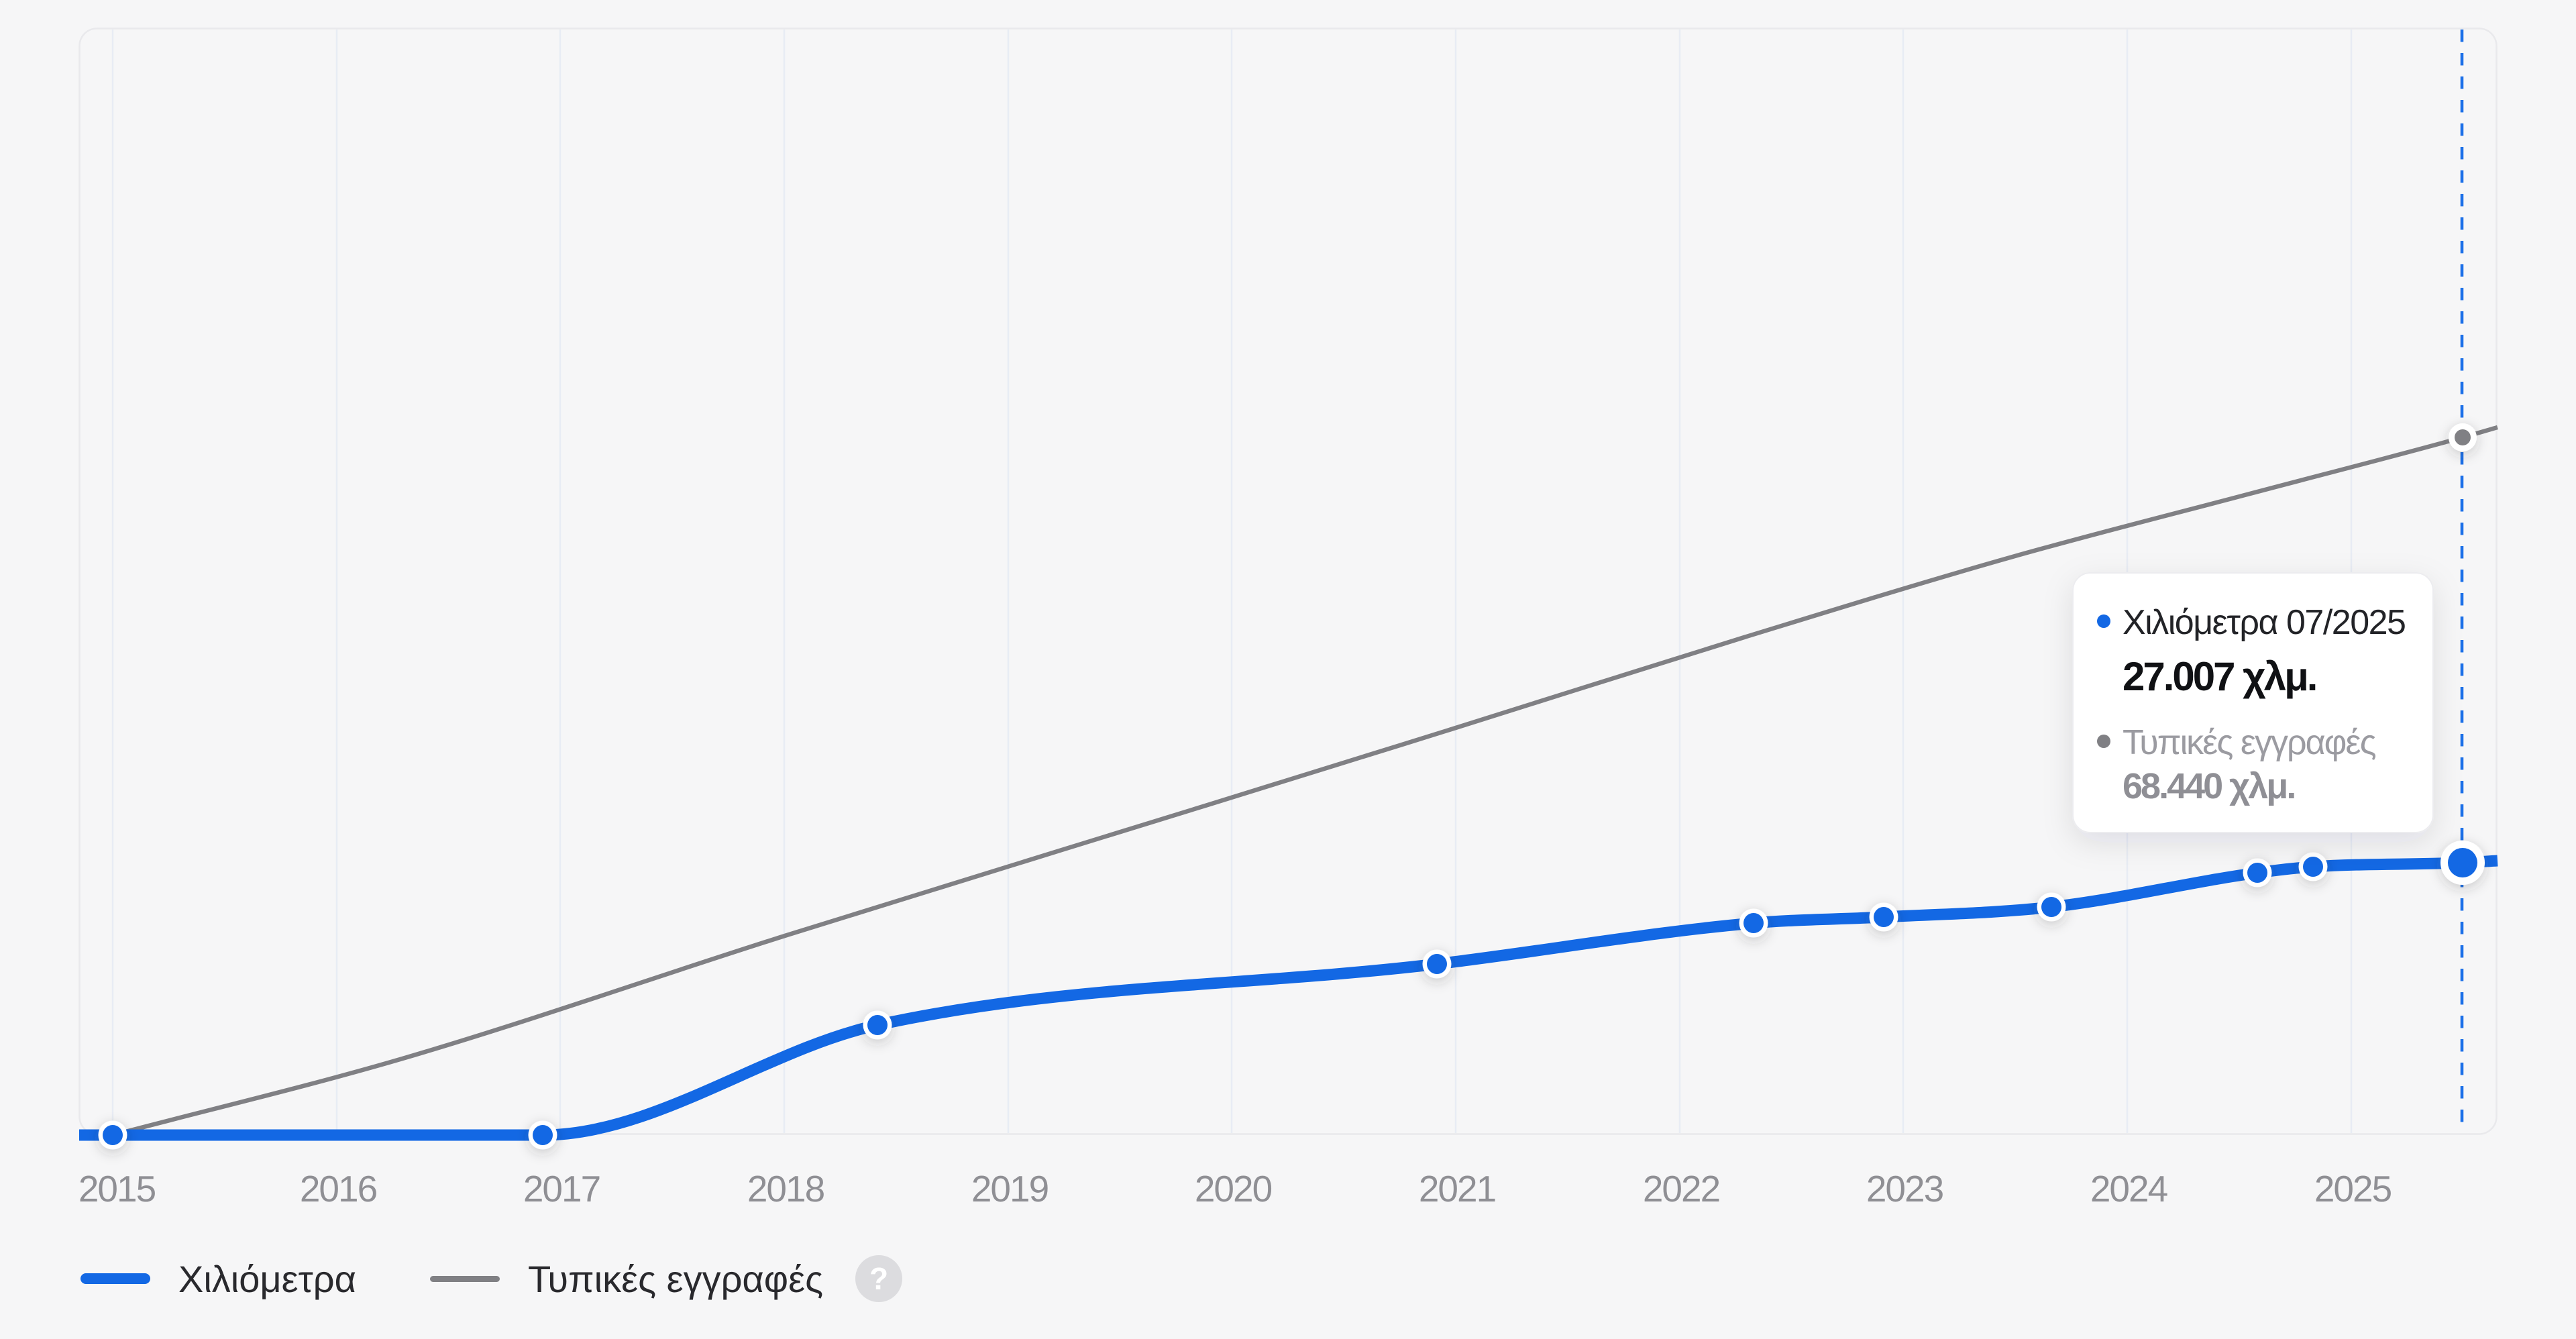  Describe the element at coordinates (2128, 1189) in the screenshot. I see `svg-text: 2024` at that location.